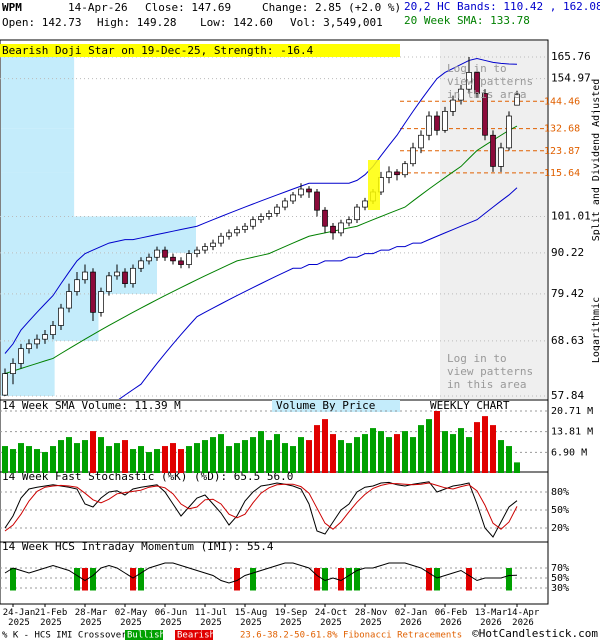 The height and width of the screenshot is (640, 600). What do you see at coordinates (67, 635) in the screenshot?
I see `legend-crossover: % K - HCS IMI Crossover,` at bounding box center [67, 635].